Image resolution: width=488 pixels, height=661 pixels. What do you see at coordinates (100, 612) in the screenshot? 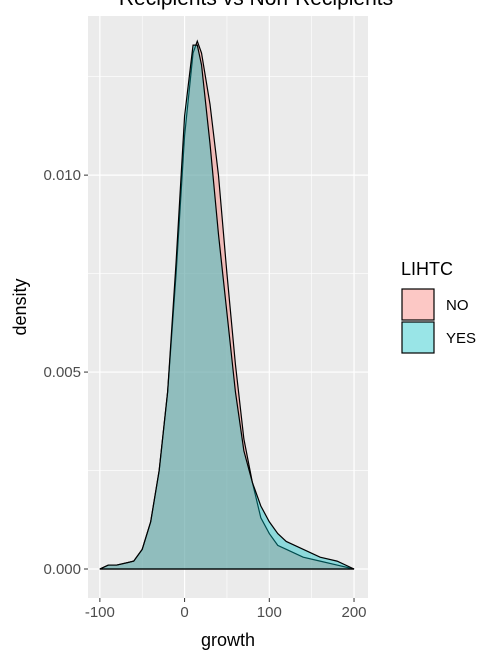
I see `x-tick-label: -100` at bounding box center [100, 612].